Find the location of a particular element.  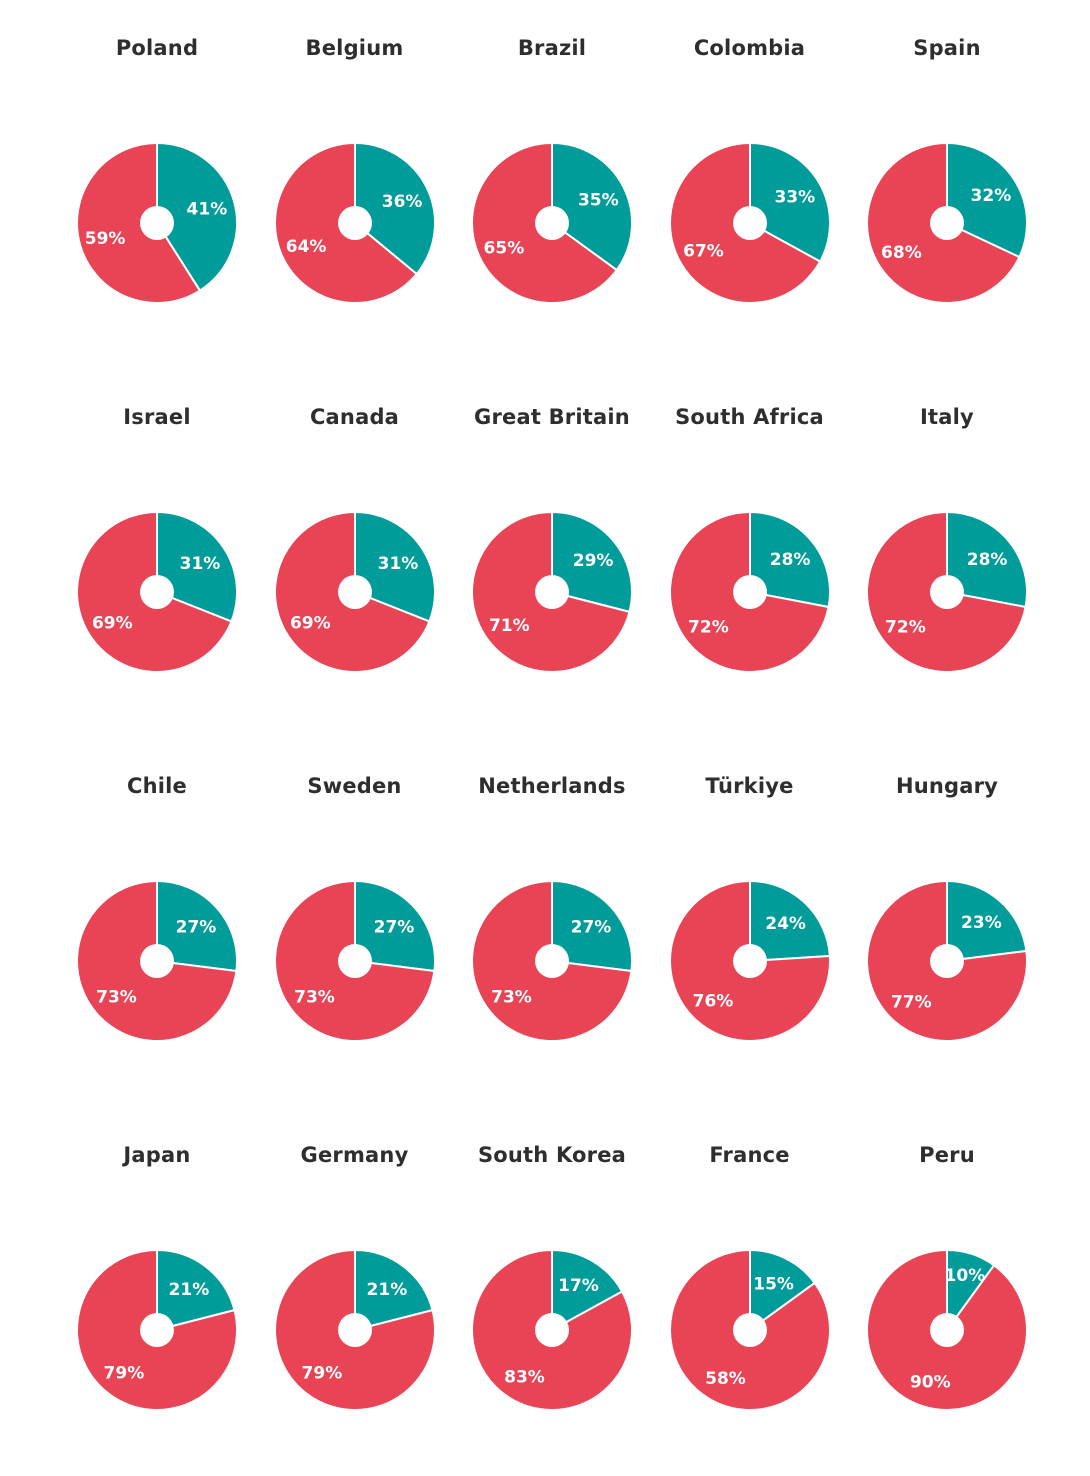

pie-panel: Netherlands 27% 73% is located at coordinates (552, 922).